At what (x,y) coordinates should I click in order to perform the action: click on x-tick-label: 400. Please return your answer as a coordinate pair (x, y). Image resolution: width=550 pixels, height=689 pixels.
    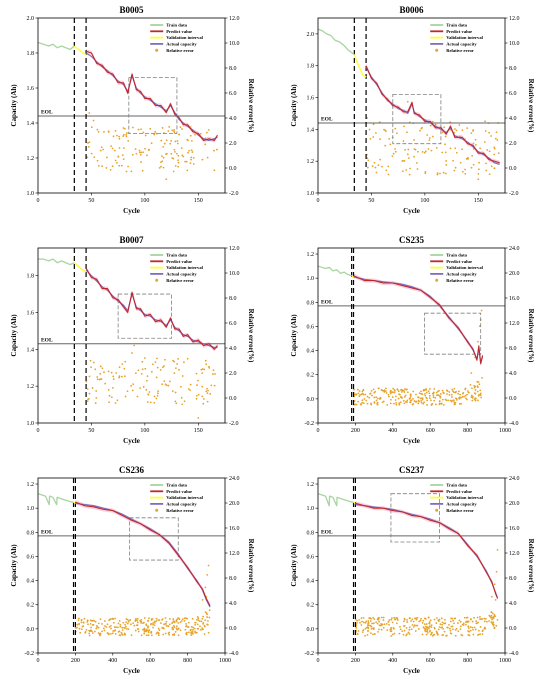
    Looking at the image, I should click on (112, 661).